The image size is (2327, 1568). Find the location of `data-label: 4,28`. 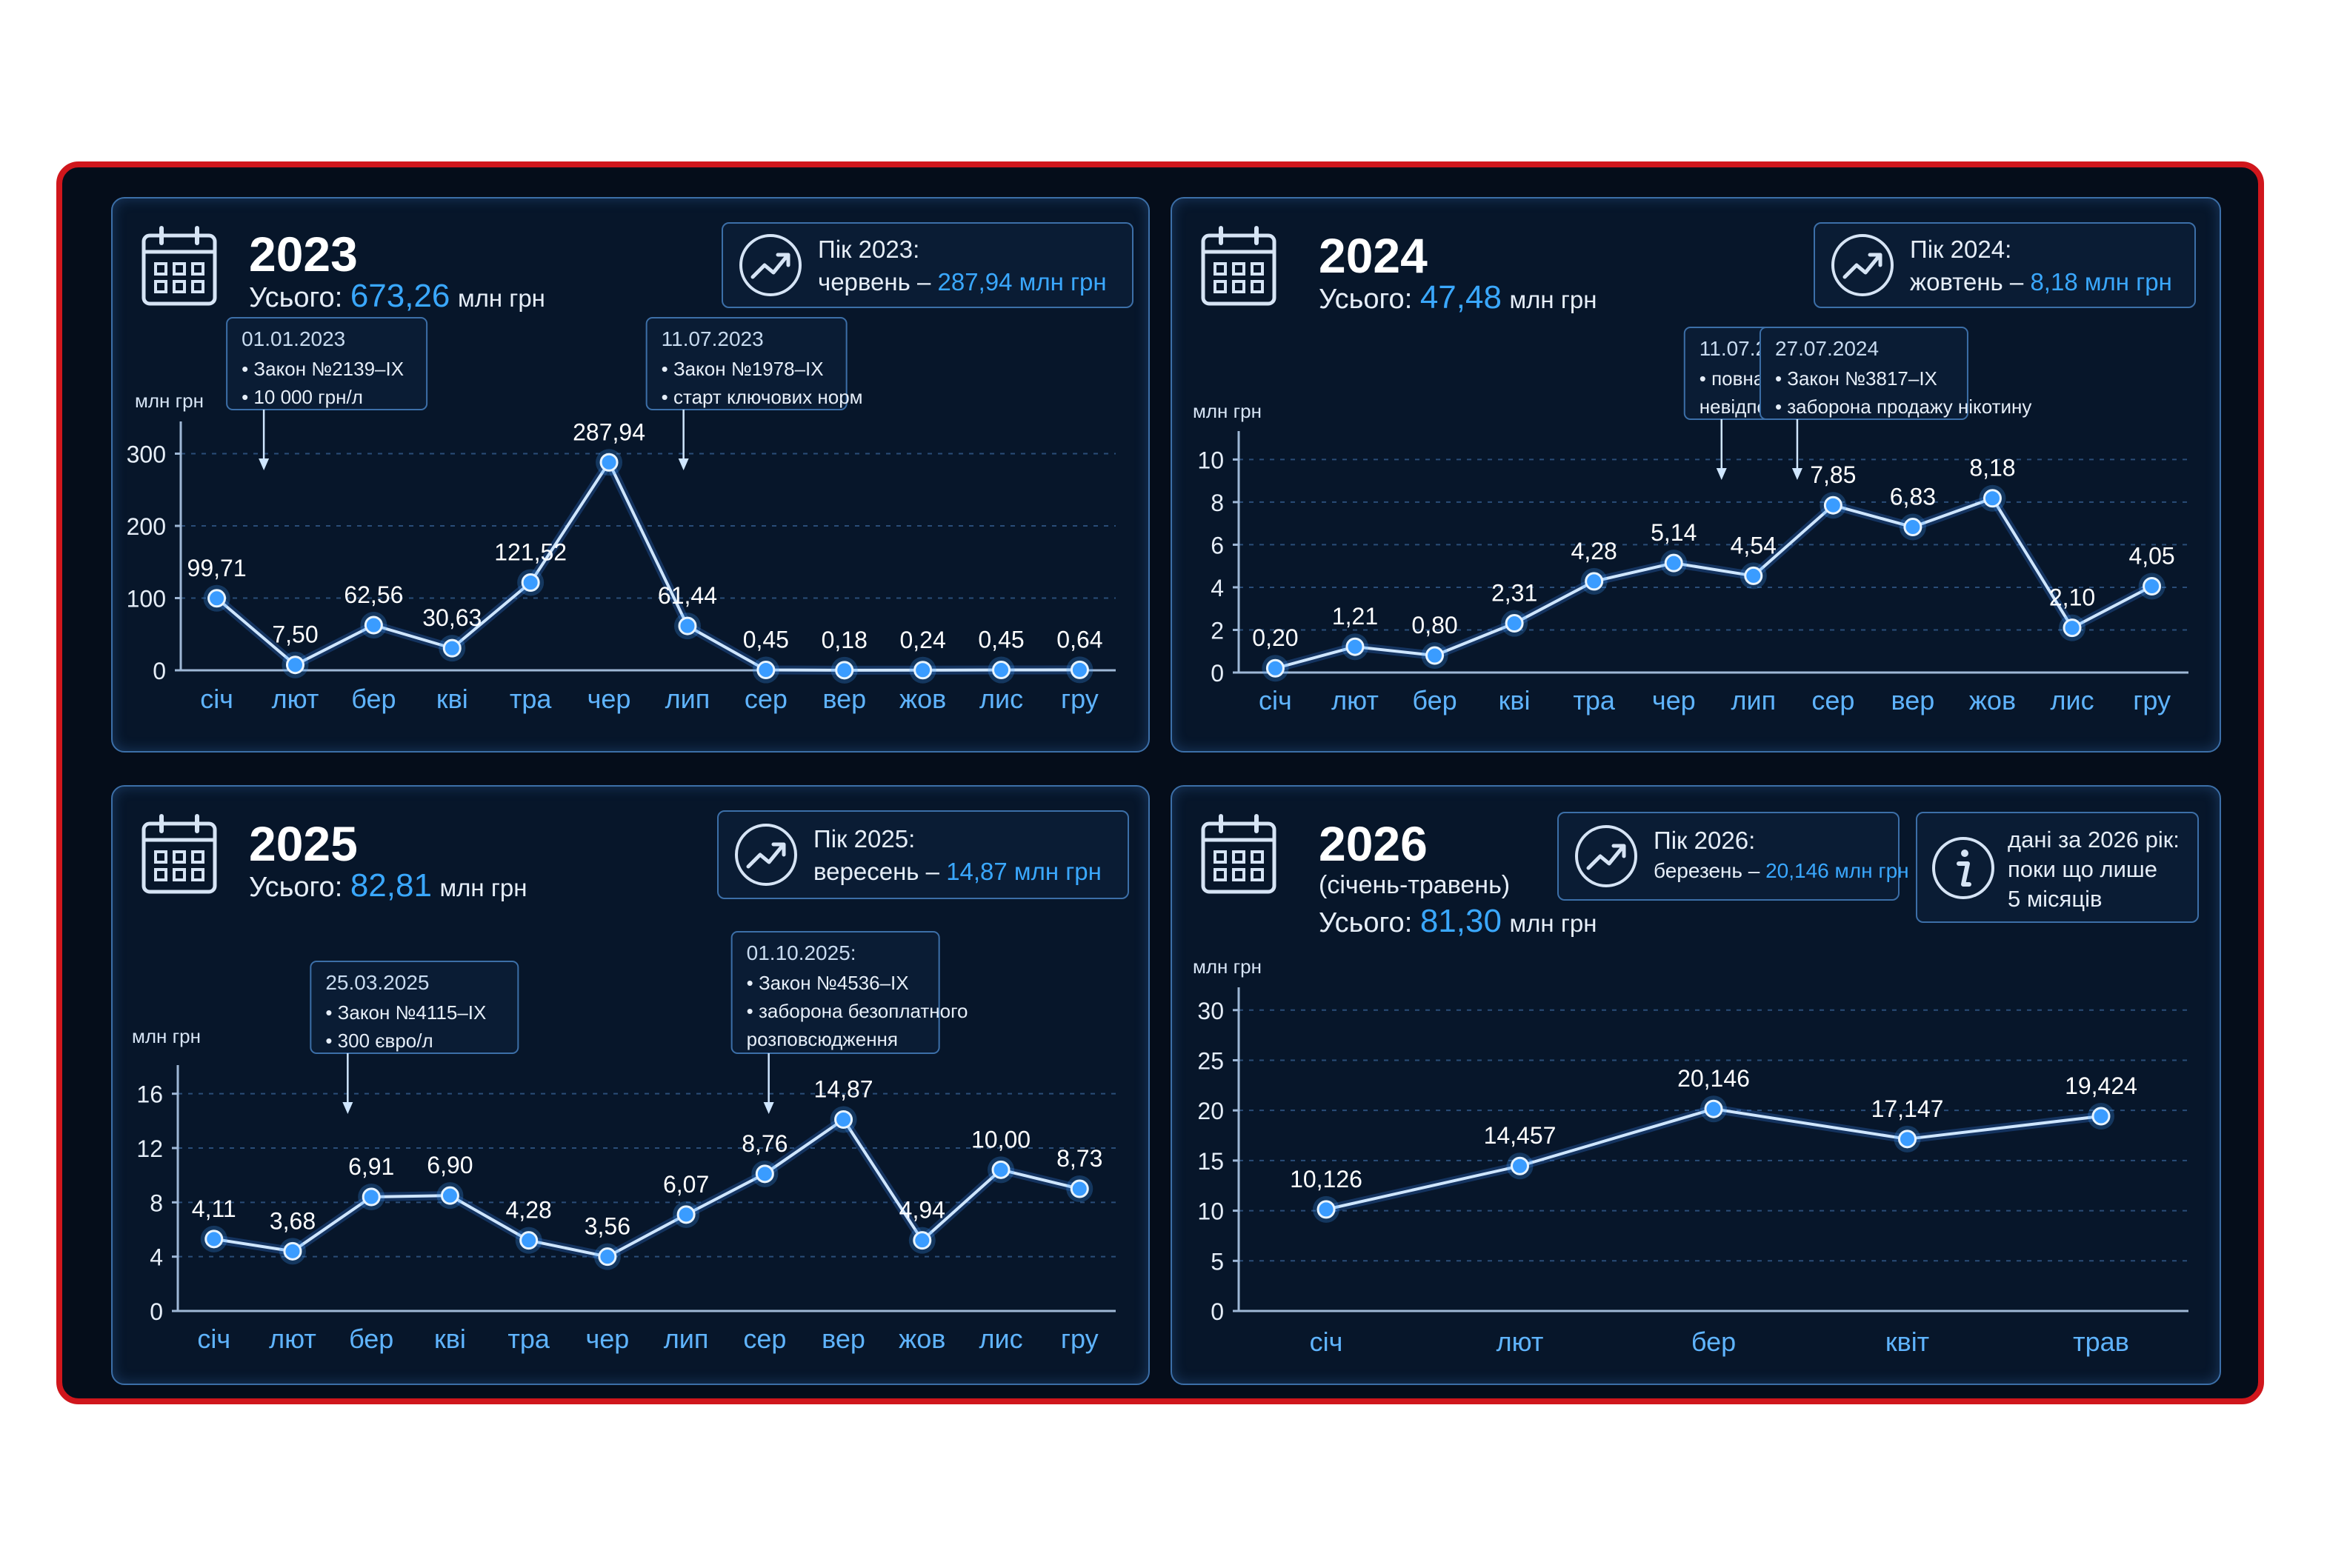

data-label: 4,28 is located at coordinates (1594, 551).